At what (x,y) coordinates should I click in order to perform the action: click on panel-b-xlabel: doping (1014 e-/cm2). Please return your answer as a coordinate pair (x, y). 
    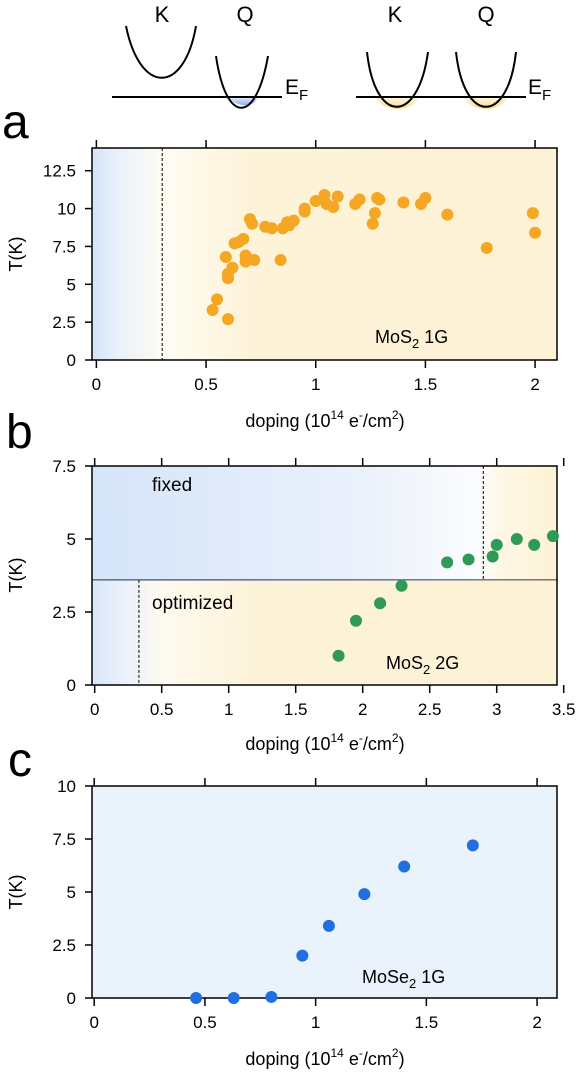
    Looking at the image, I should click on (324, 742).